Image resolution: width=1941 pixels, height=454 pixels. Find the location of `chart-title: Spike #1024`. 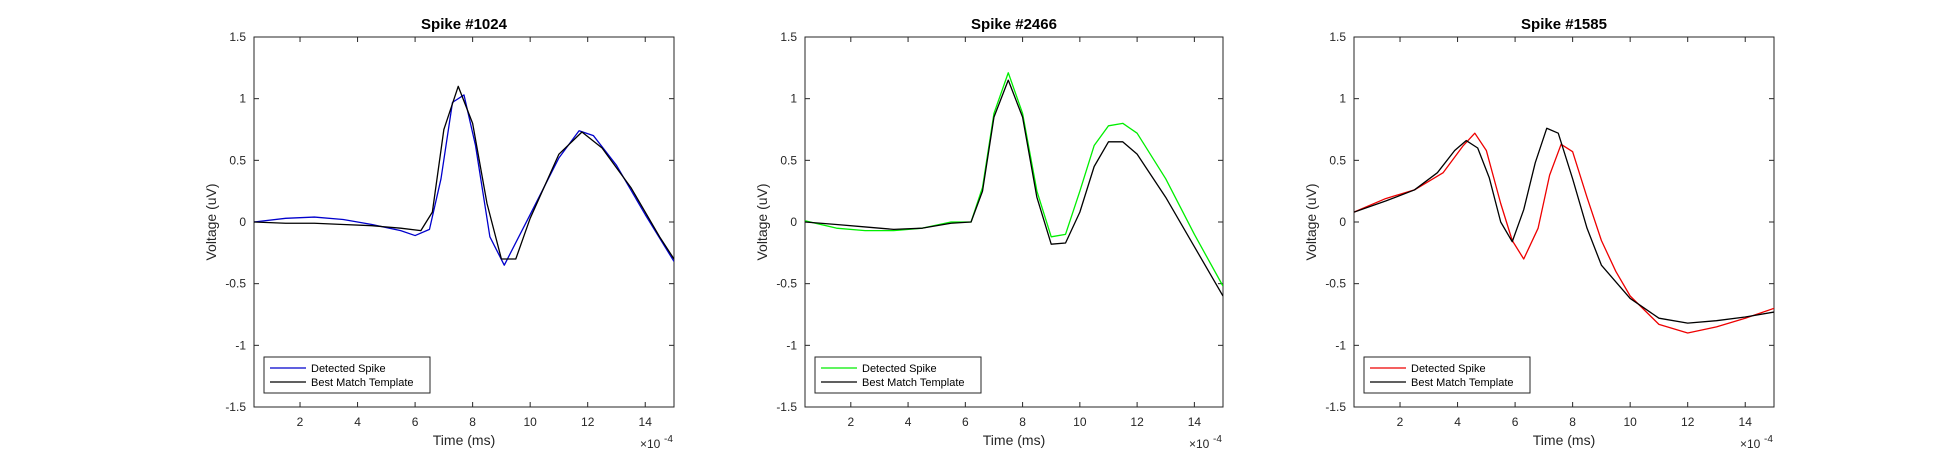

chart-title: Spike #1024 is located at coordinates (464, 24).